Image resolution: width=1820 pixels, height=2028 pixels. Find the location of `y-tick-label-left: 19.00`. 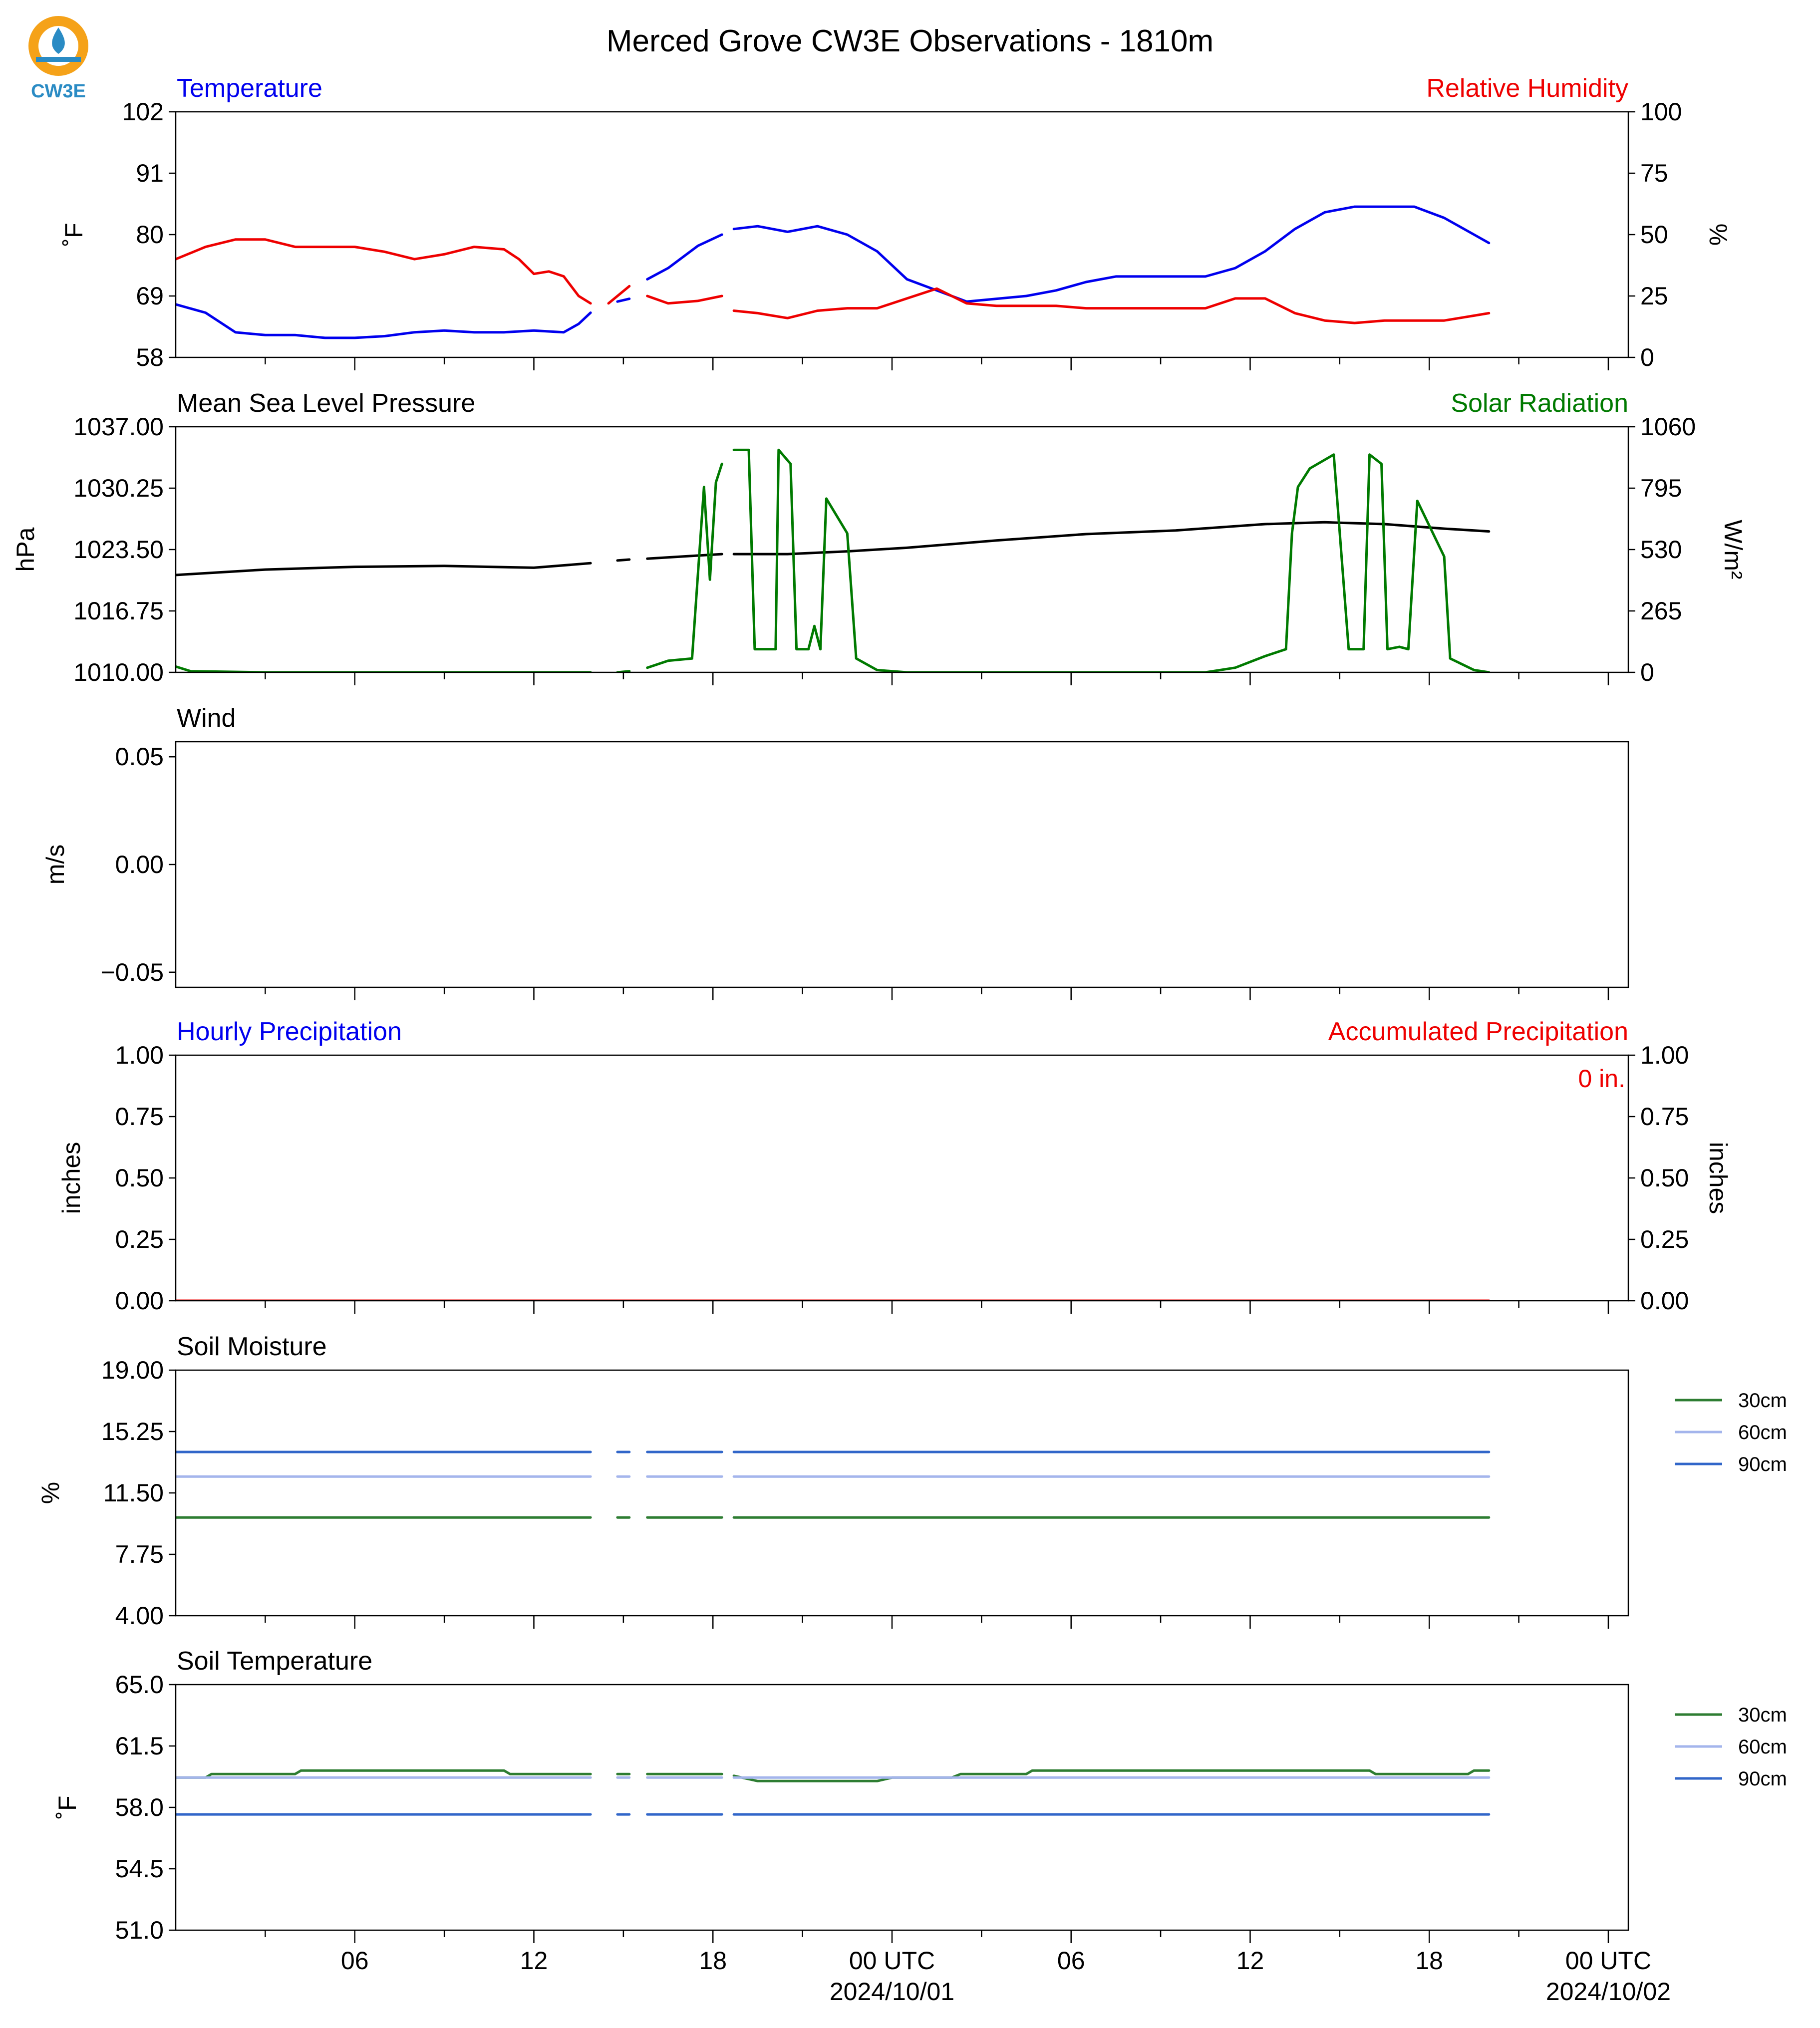

y-tick-label-left: 19.00 is located at coordinates (132, 1370).